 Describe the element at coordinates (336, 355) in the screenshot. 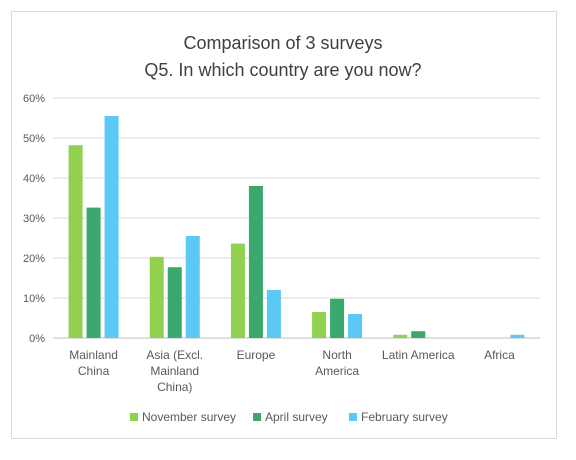

I see `x-category-label: North` at that location.